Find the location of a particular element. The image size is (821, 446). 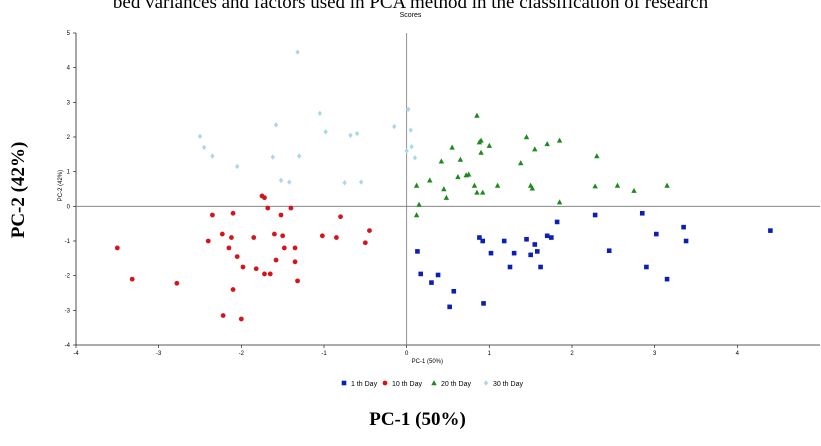

x-tick-label: 0 is located at coordinates (407, 354).